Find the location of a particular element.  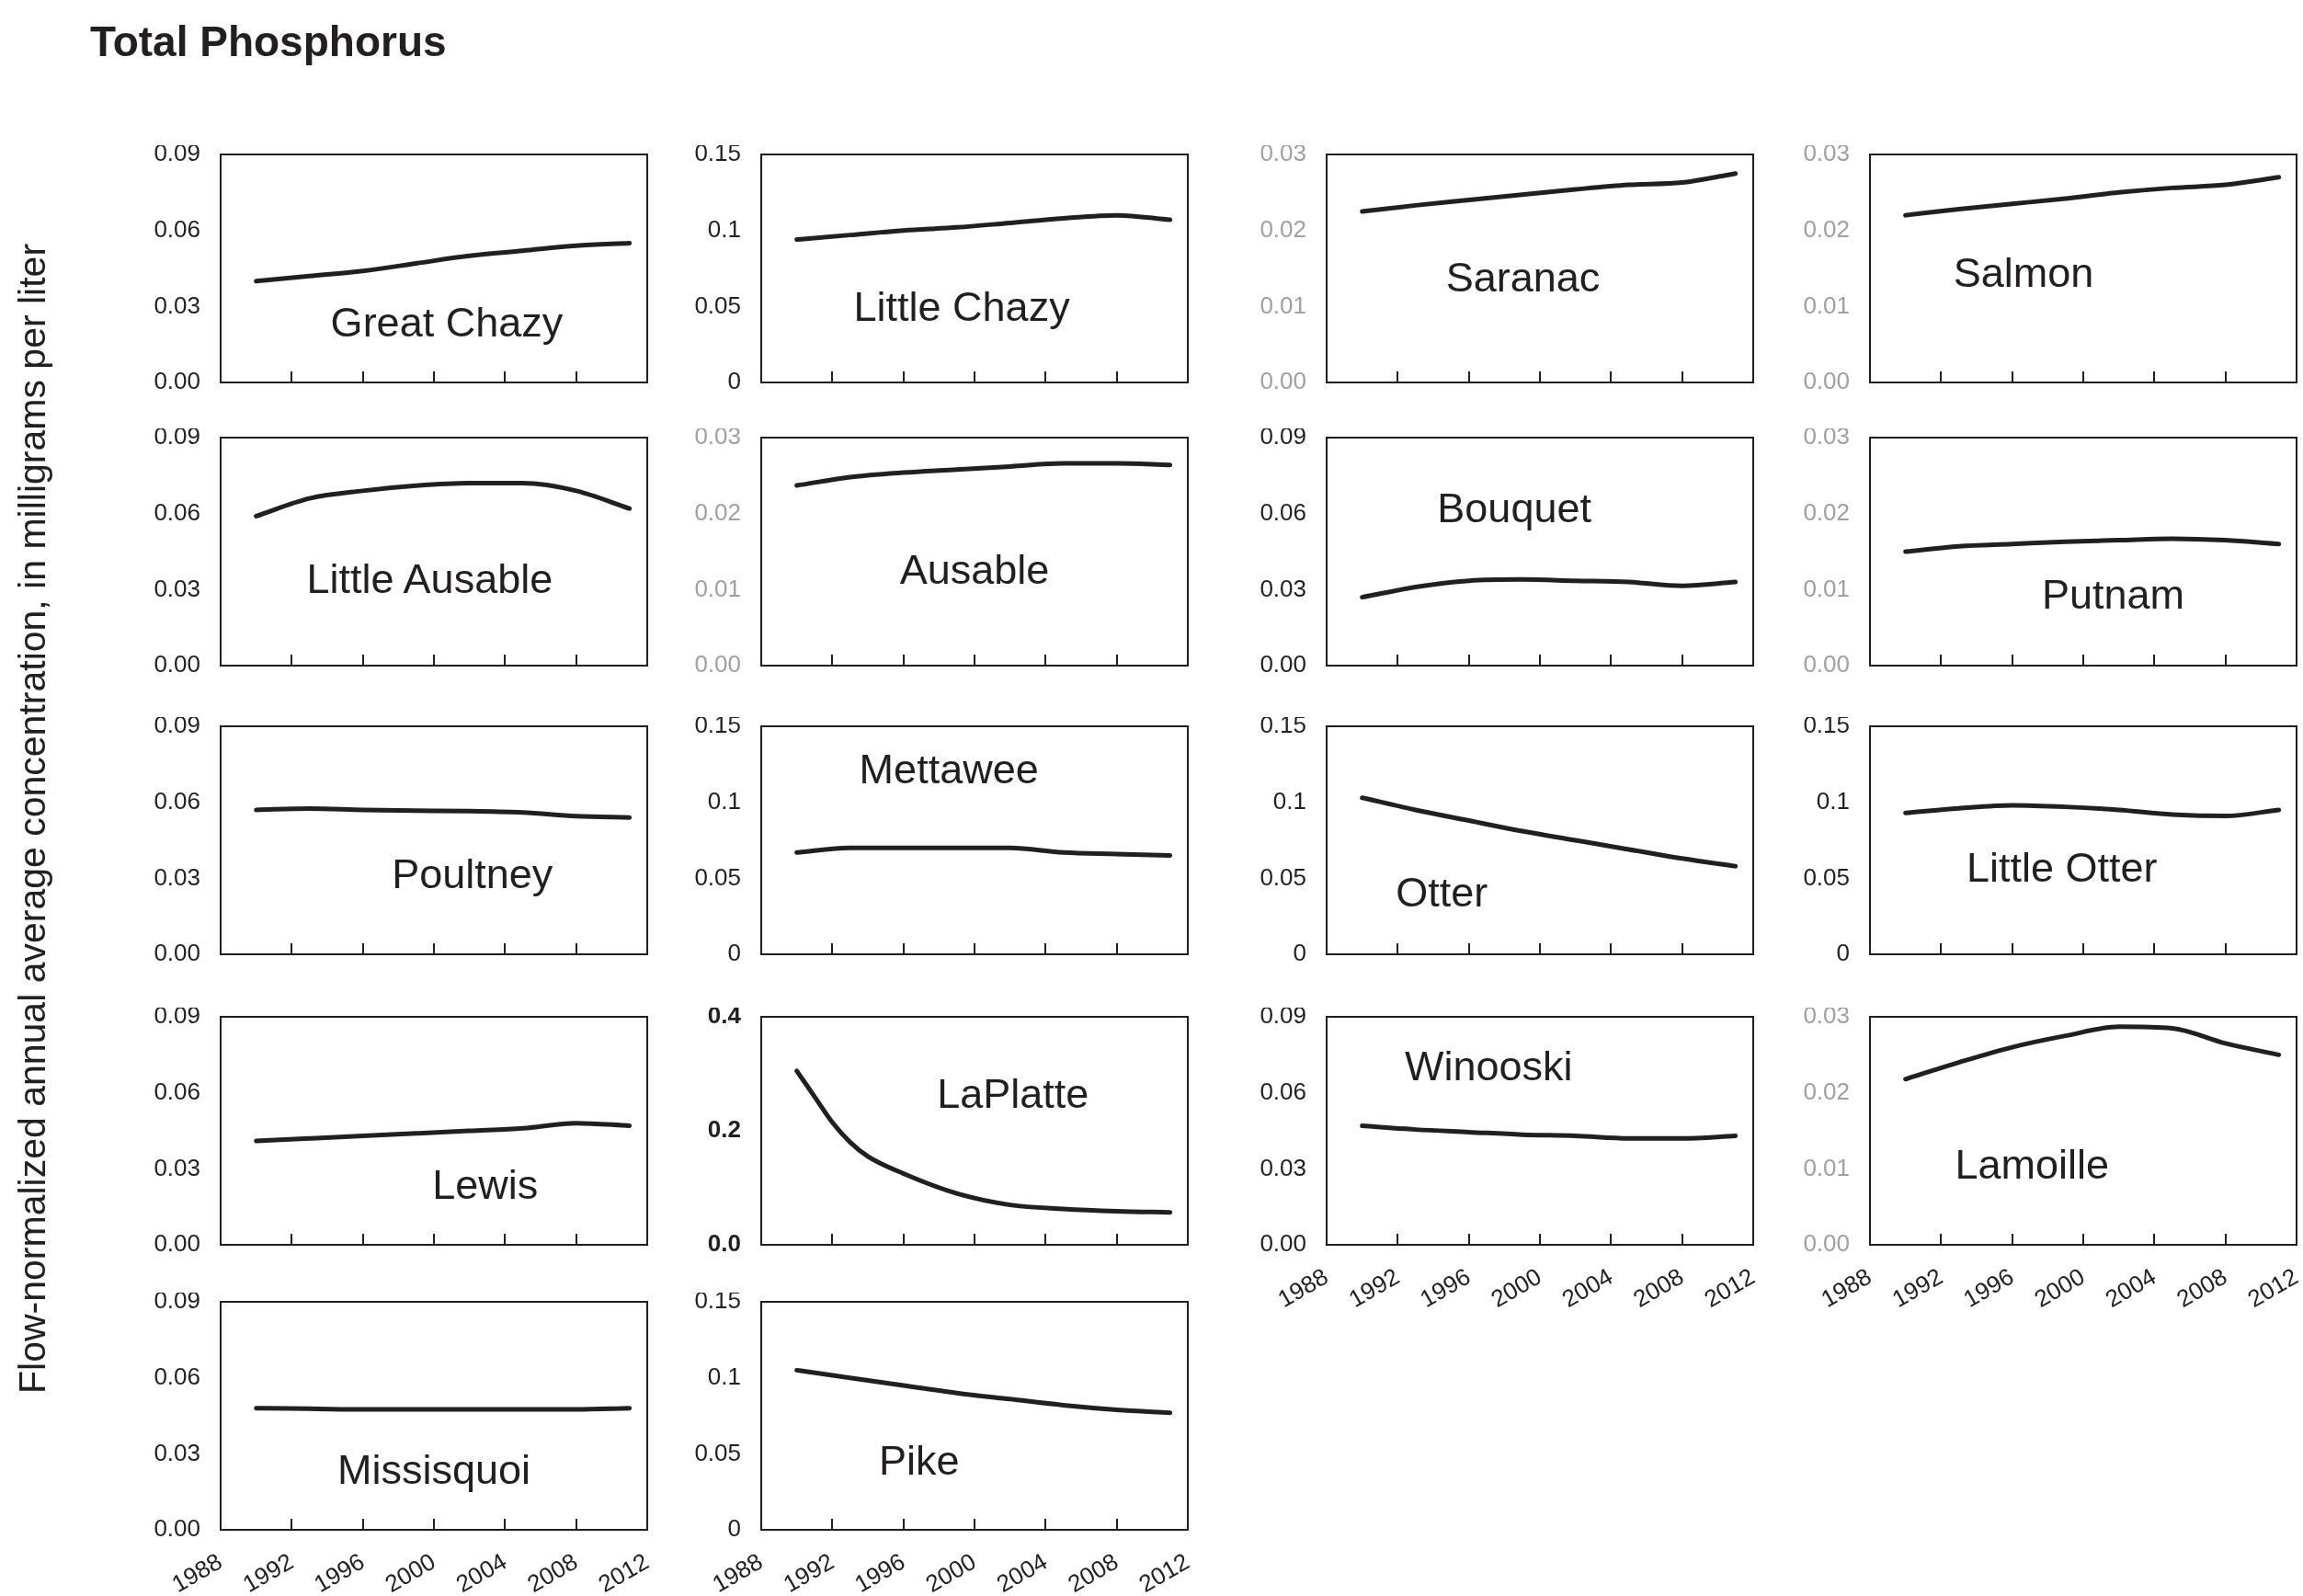

series-label: Otter is located at coordinates (1442, 892).